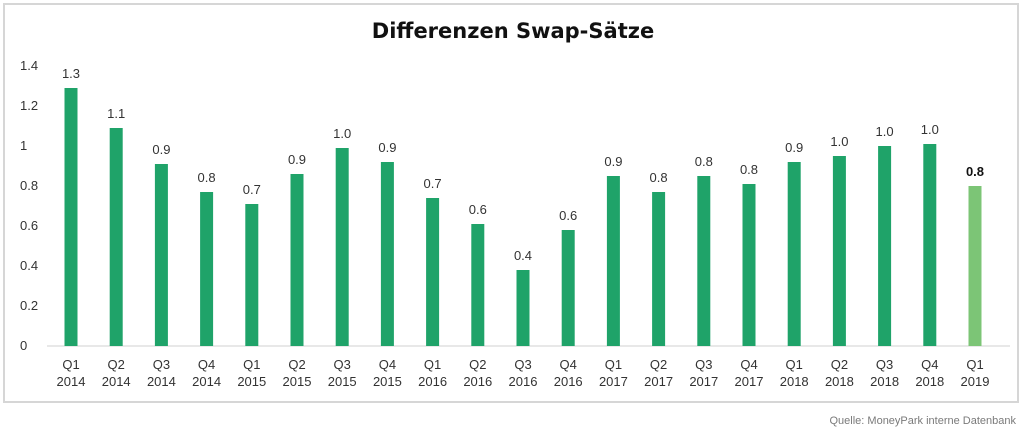 The image size is (1024, 436). Describe the element at coordinates (513, 31) in the screenshot. I see `chart-title: Differenzen Swap-Sätze` at that location.